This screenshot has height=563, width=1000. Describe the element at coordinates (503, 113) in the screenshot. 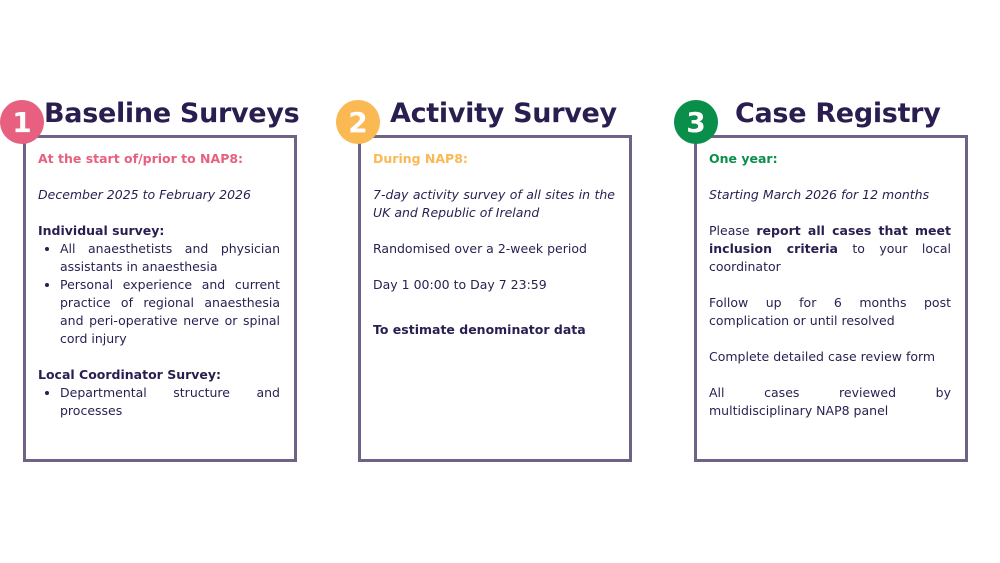

I see `section-title: Activity Survey` at that location.